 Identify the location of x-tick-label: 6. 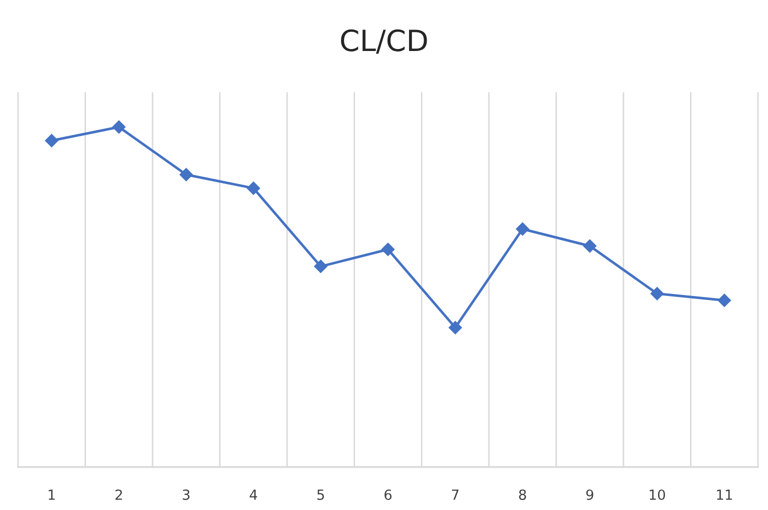
(388, 494).